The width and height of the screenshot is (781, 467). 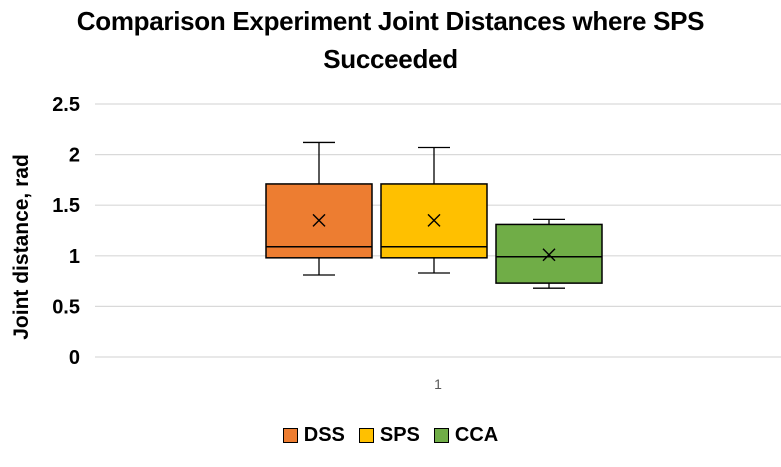 I want to click on y-tick-label: 1.5, so click(x=66, y=206).